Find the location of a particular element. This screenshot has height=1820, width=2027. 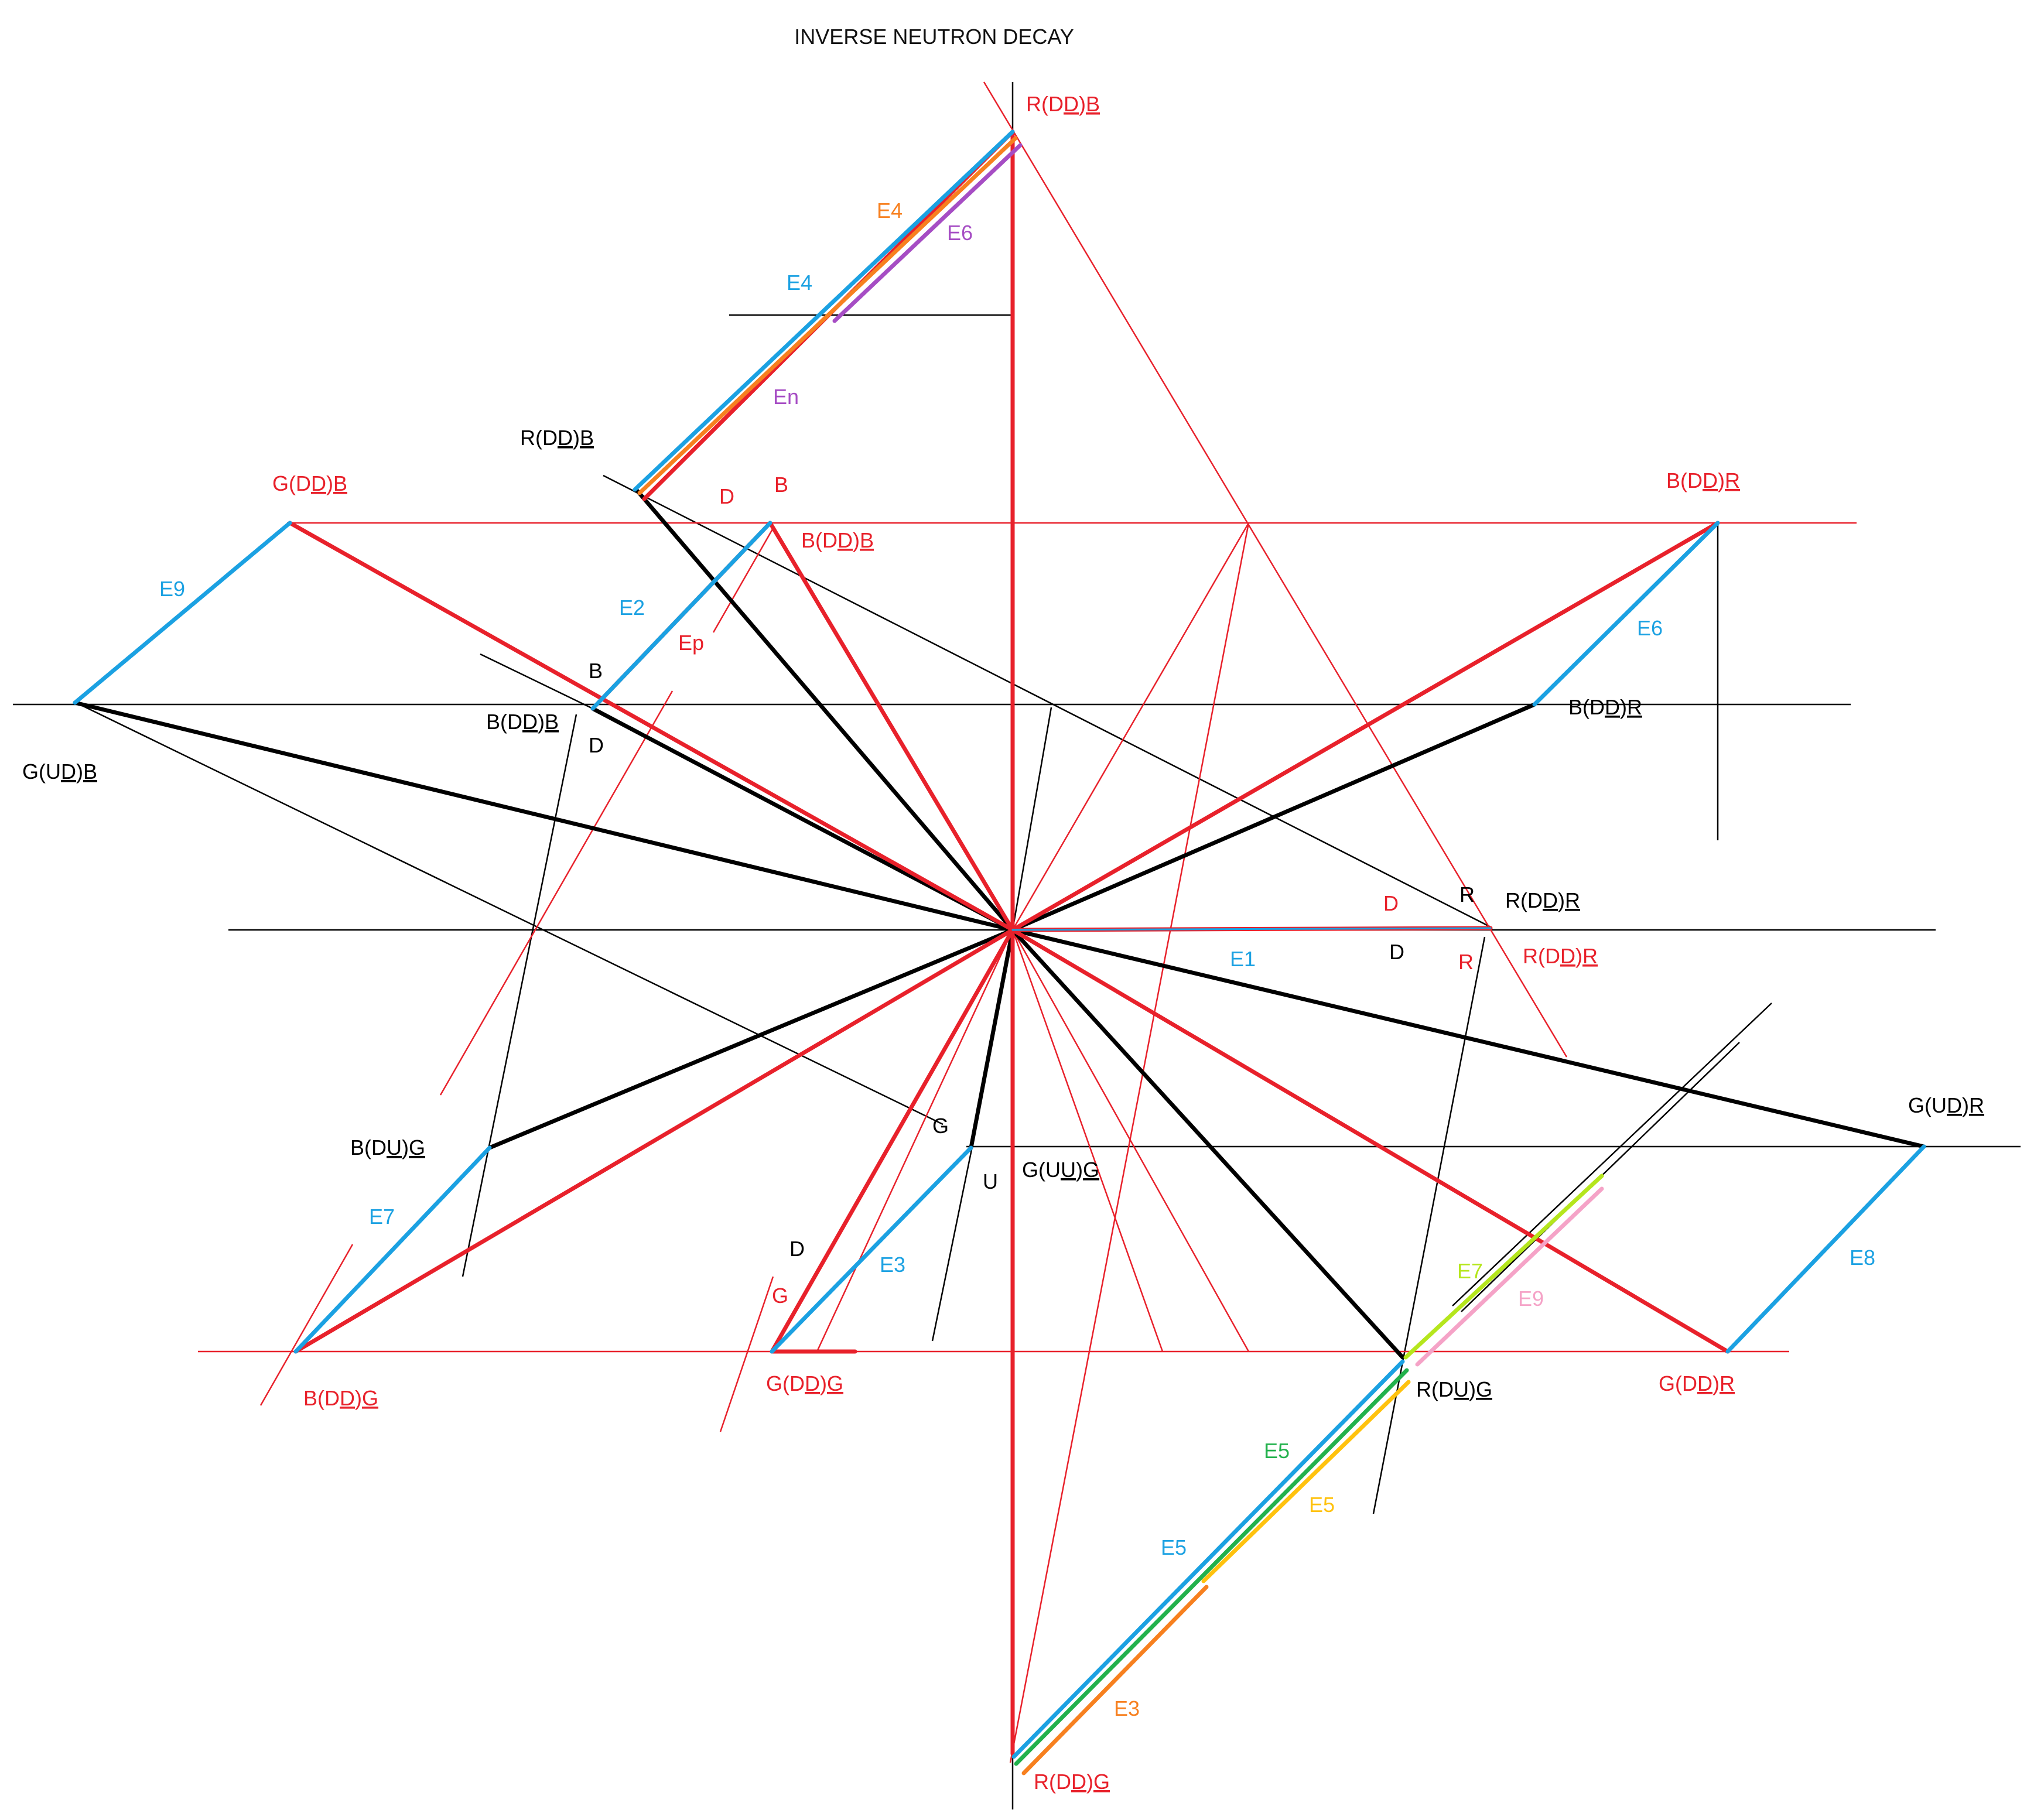

edge-label-e6-blue: E6 is located at coordinates (1650, 628).